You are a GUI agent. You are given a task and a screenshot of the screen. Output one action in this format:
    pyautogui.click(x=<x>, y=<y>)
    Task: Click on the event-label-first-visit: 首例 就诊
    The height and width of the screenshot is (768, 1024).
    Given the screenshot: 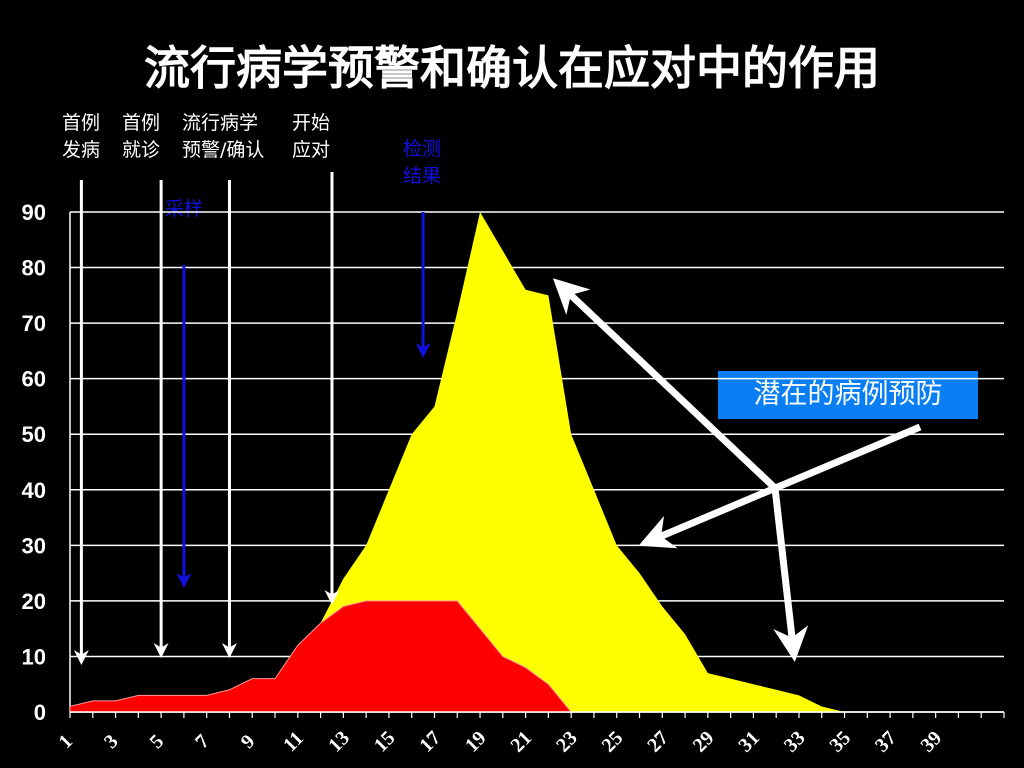 What is the action you would take?
    pyautogui.click(x=141, y=136)
    